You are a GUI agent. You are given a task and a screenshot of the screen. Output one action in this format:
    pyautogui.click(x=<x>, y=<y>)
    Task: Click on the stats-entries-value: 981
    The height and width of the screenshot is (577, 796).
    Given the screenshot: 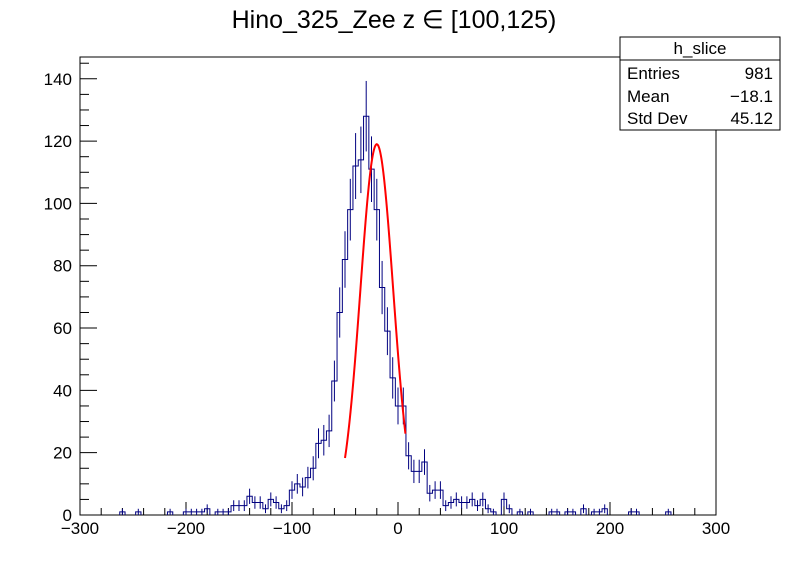 What is the action you would take?
    pyautogui.click(x=759, y=73)
    